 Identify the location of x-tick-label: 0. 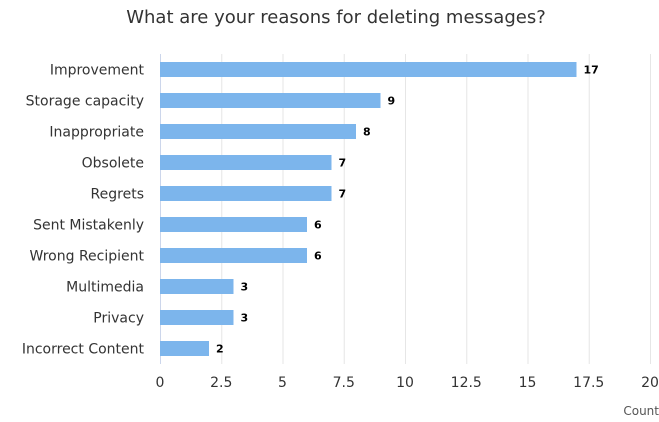
(160, 383).